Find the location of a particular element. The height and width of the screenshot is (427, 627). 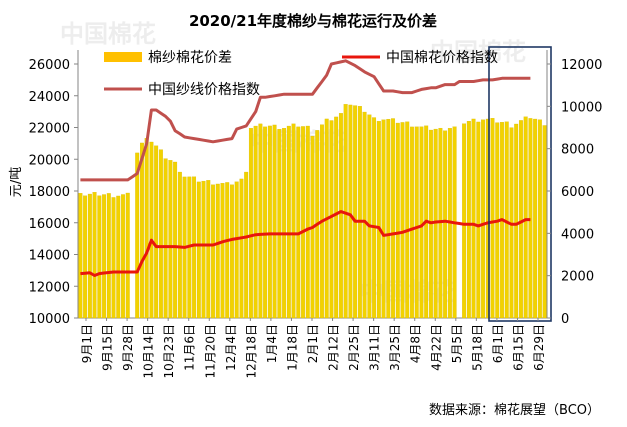

left-tick-label: 14000 is located at coordinates (49, 256).